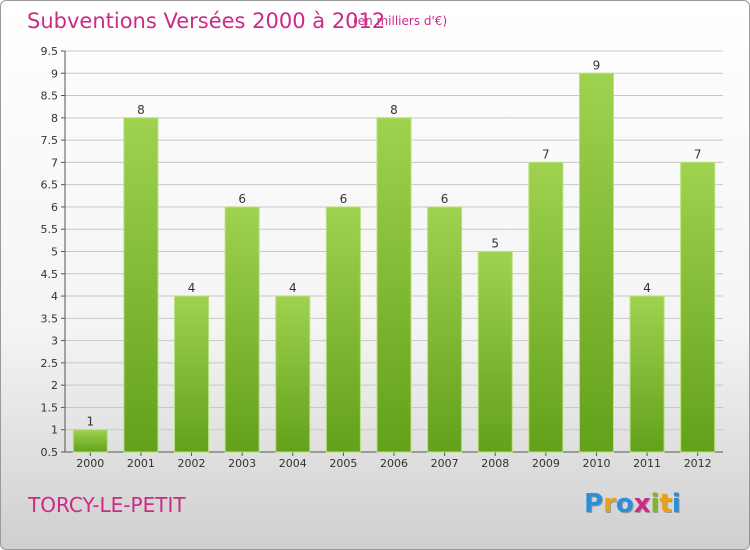 The image size is (750, 550). I want to click on y-tick-label: 4.5, so click(50, 274).